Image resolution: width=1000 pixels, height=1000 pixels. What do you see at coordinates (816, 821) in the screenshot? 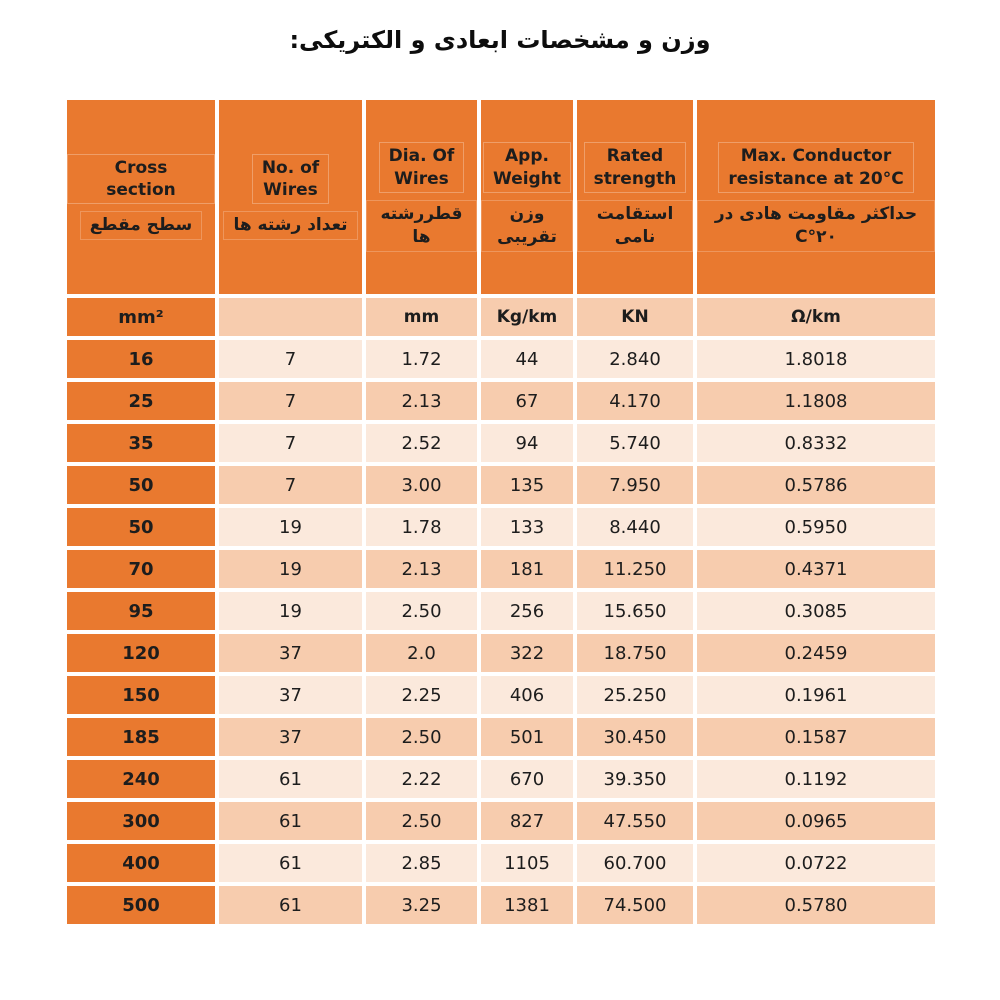
I see `data-cell-max-conductor-resistance: 0.0965` at bounding box center [816, 821].